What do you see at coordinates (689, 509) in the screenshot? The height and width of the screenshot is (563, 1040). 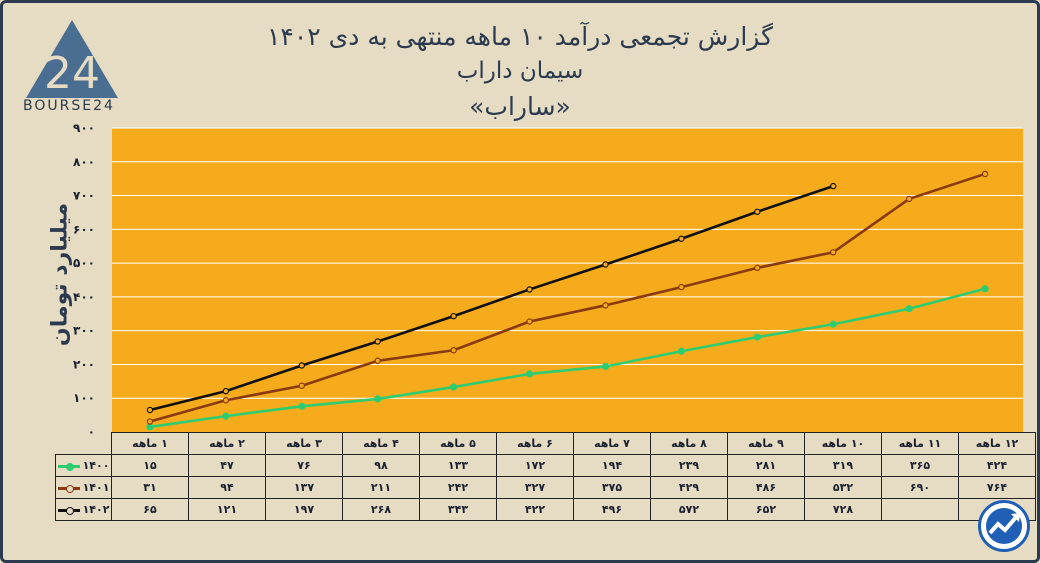 I see `table-cell: ۵۷۲` at bounding box center [689, 509].